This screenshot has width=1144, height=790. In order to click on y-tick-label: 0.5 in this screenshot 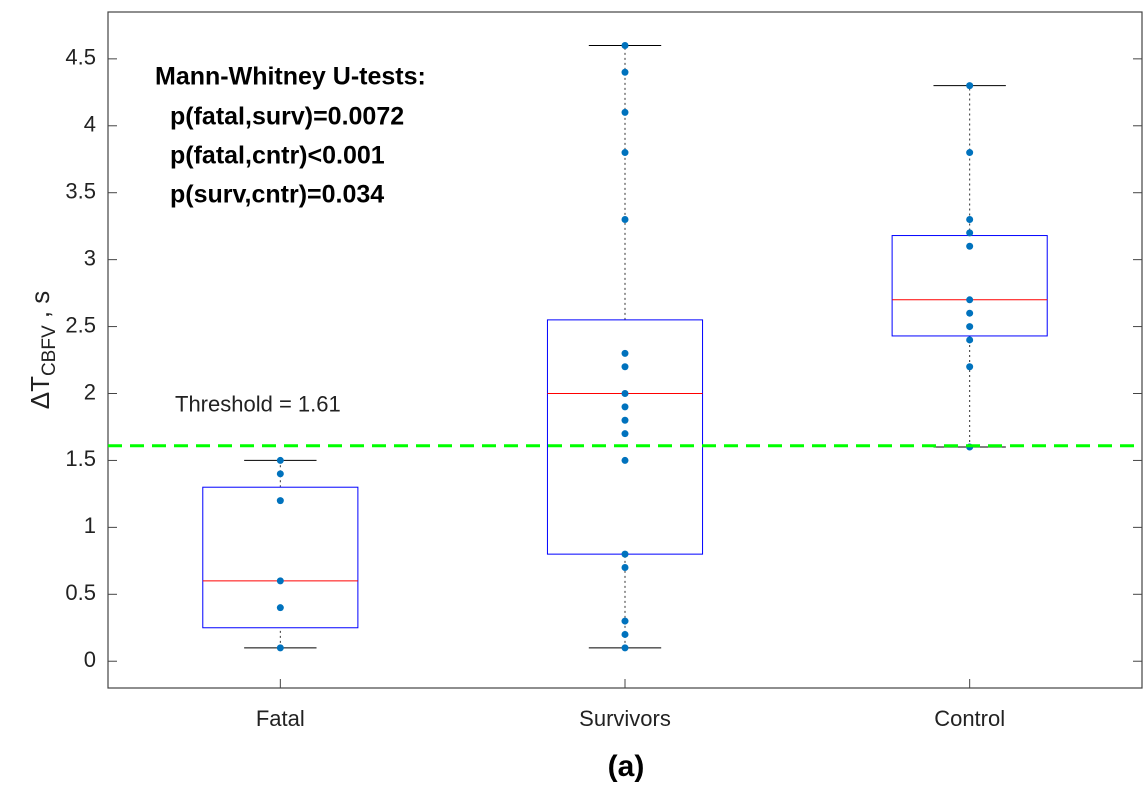, I will do `click(80, 592)`.